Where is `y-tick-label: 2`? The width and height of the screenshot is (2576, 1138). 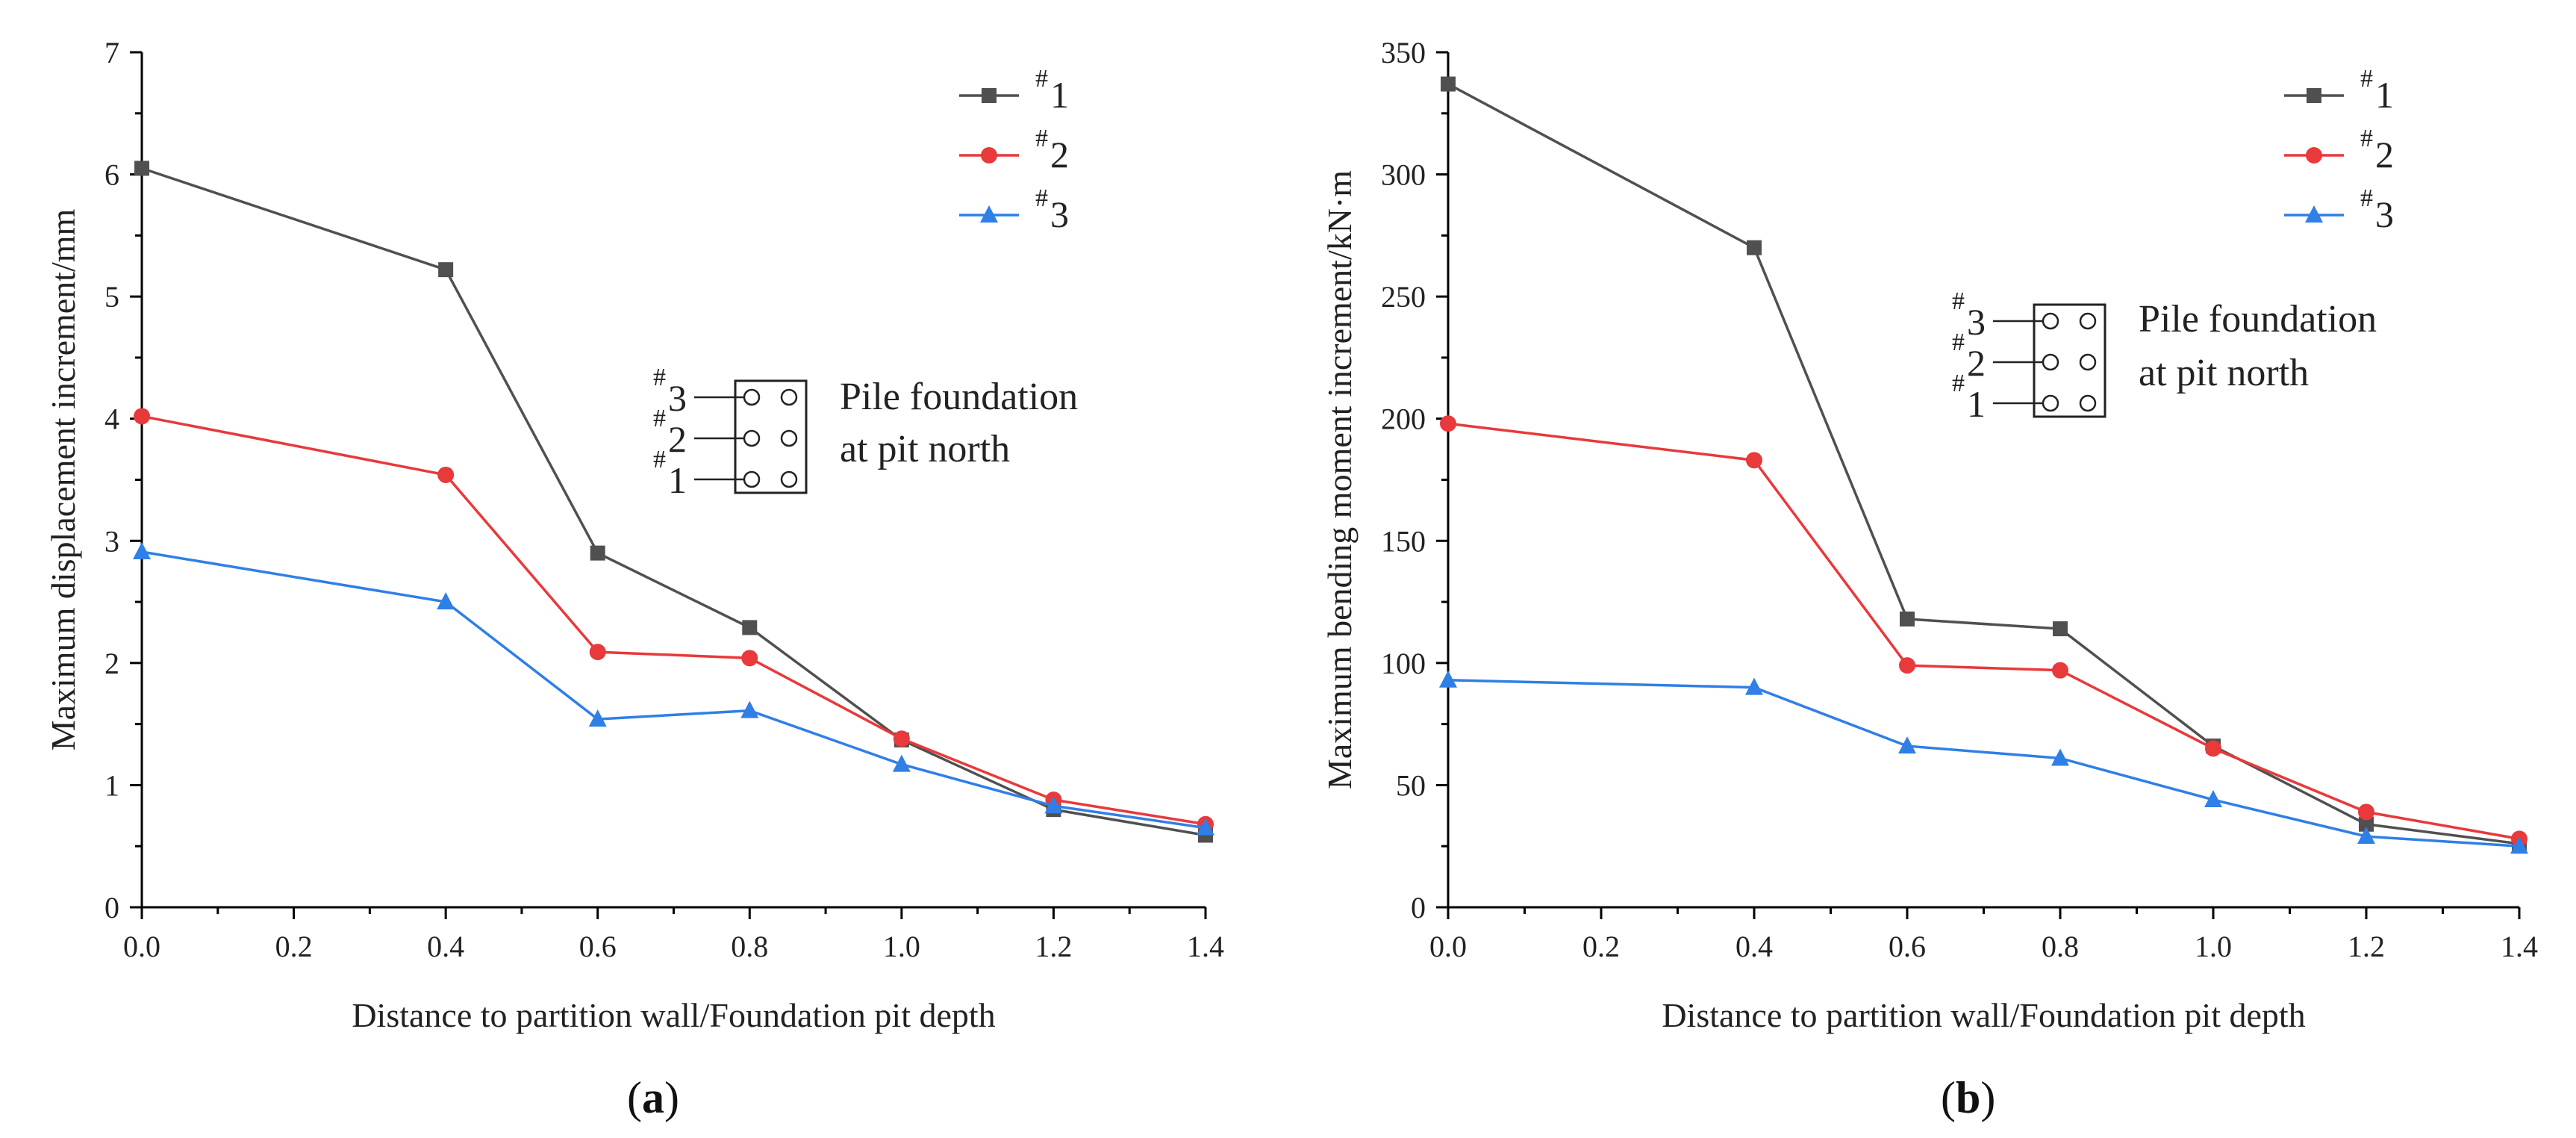
y-tick-label: 2 is located at coordinates (112, 663).